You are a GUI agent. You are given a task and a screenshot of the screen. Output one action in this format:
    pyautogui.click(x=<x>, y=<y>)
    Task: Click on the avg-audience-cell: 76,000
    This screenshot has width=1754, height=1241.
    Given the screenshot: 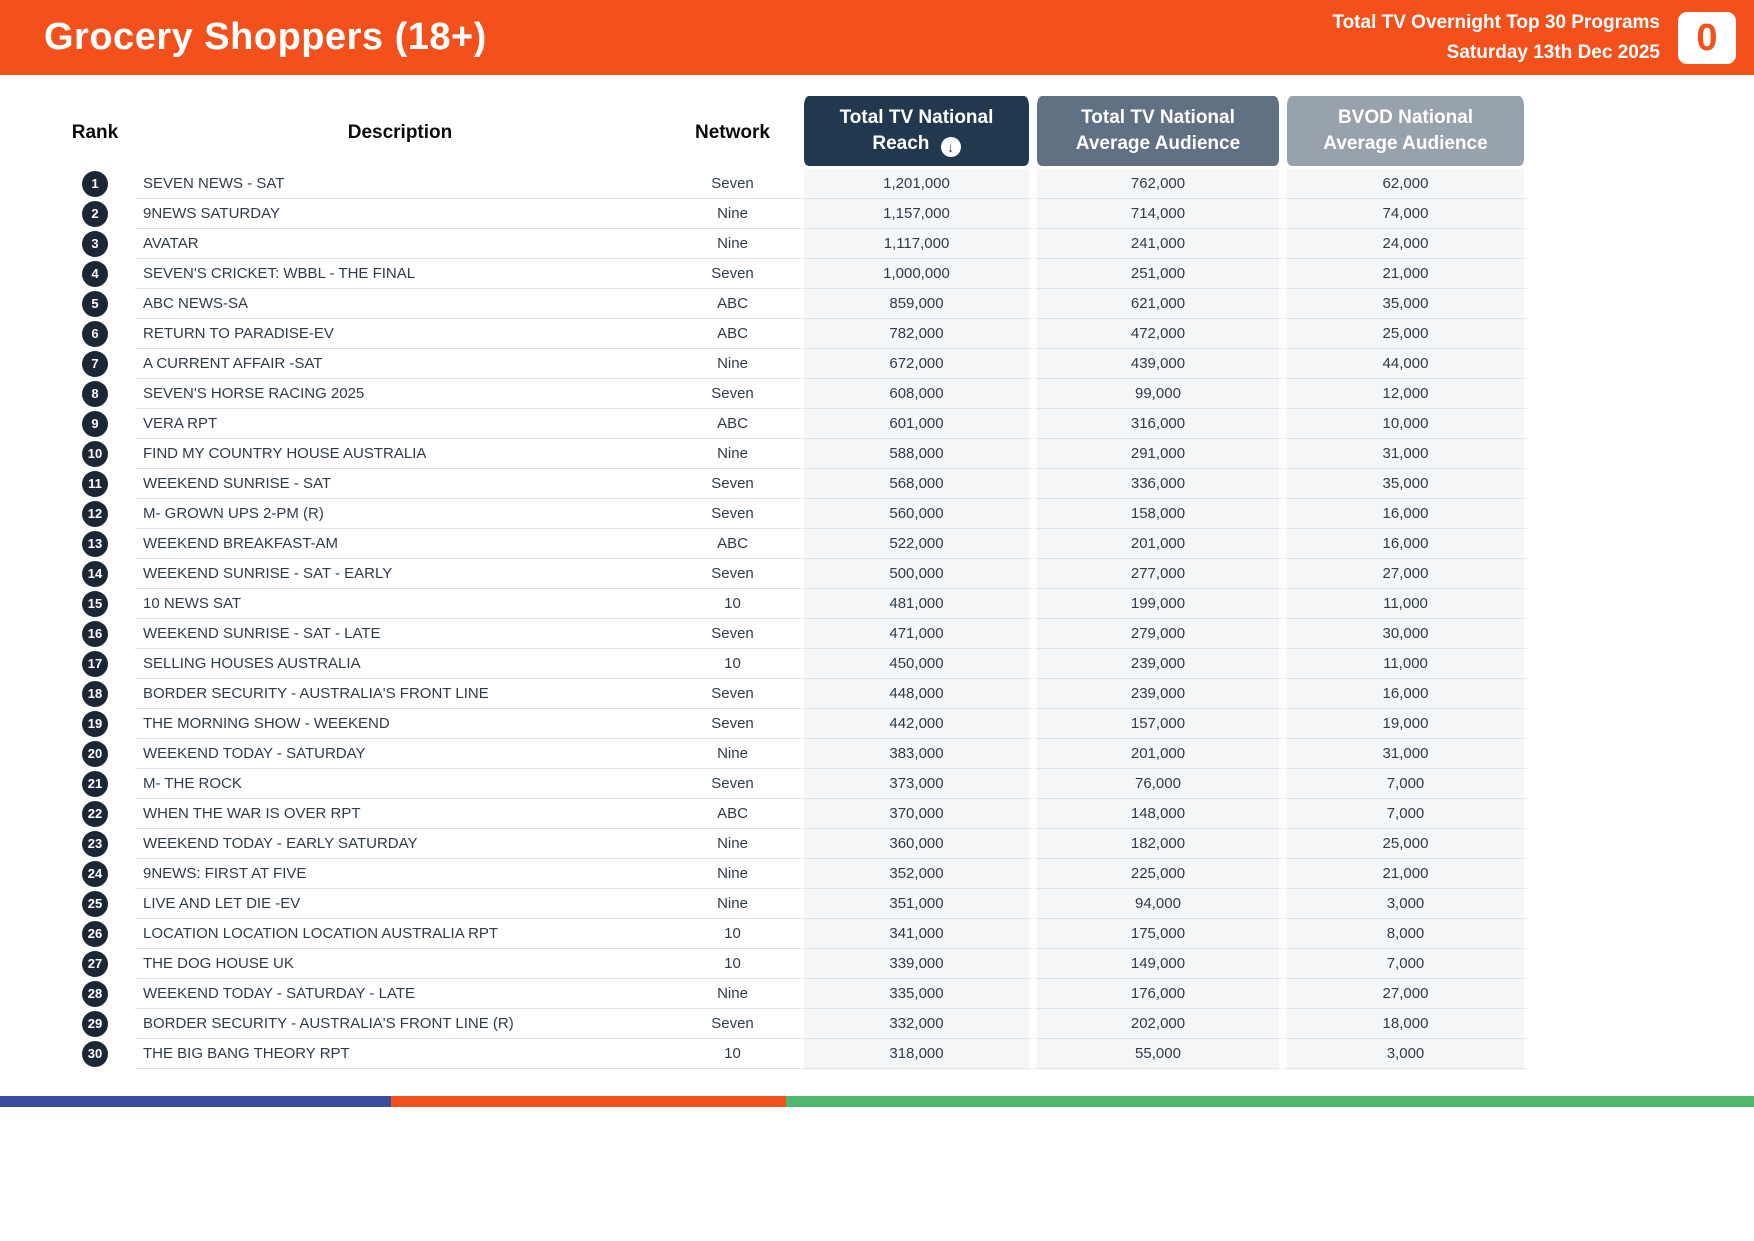 What is the action you would take?
    pyautogui.click(x=1158, y=784)
    